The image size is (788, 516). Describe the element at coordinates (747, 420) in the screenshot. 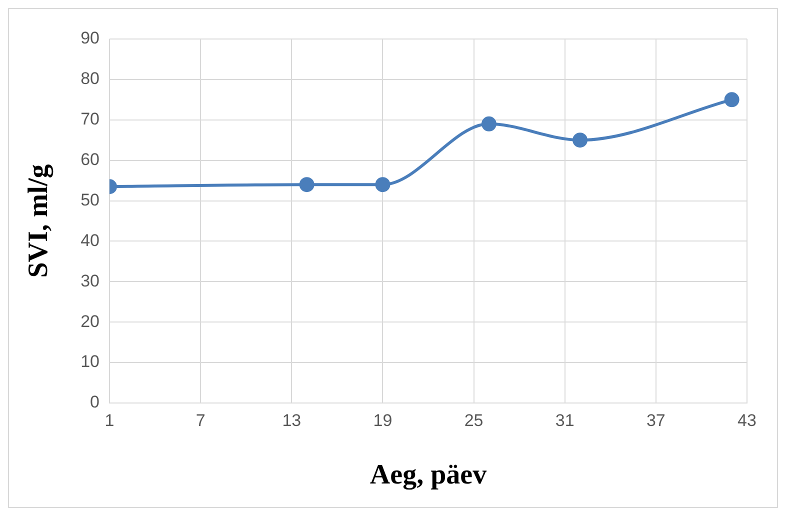

I see `x-tick-label: 43` at that location.